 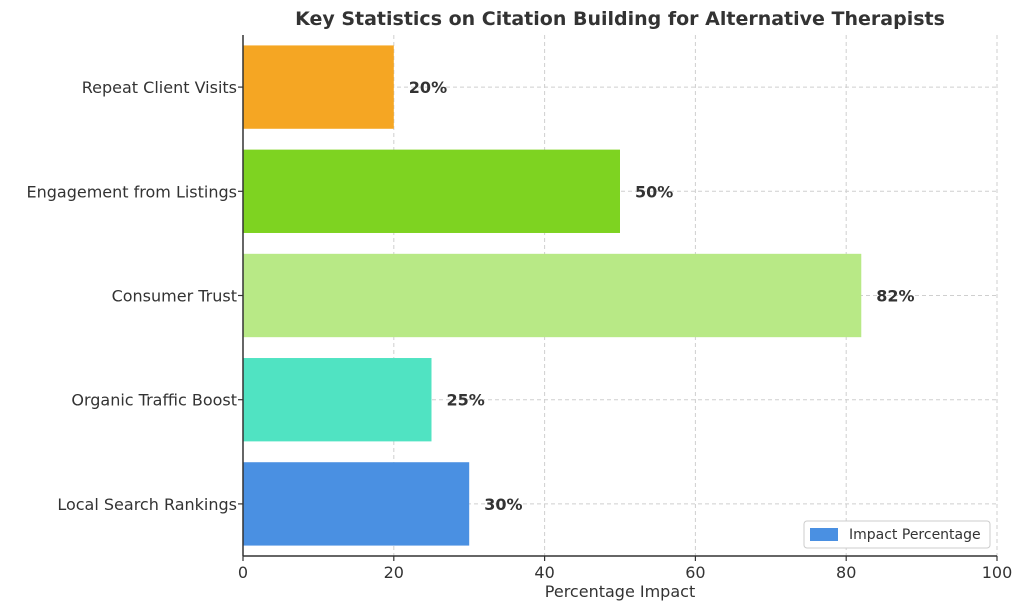 I want to click on data-label: 30%, so click(x=503, y=504).